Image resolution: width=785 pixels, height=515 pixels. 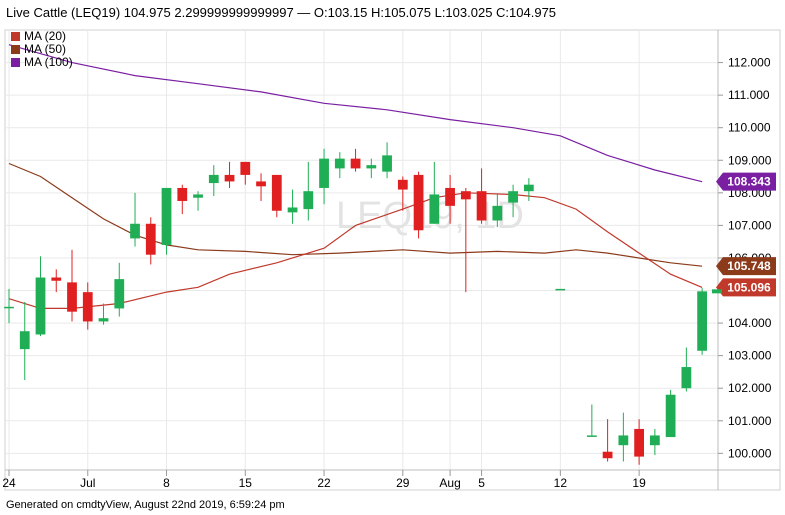 What do you see at coordinates (749, 287) in the screenshot?
I see `price-badge-label: 105.096` at bounding box center [749, 287].